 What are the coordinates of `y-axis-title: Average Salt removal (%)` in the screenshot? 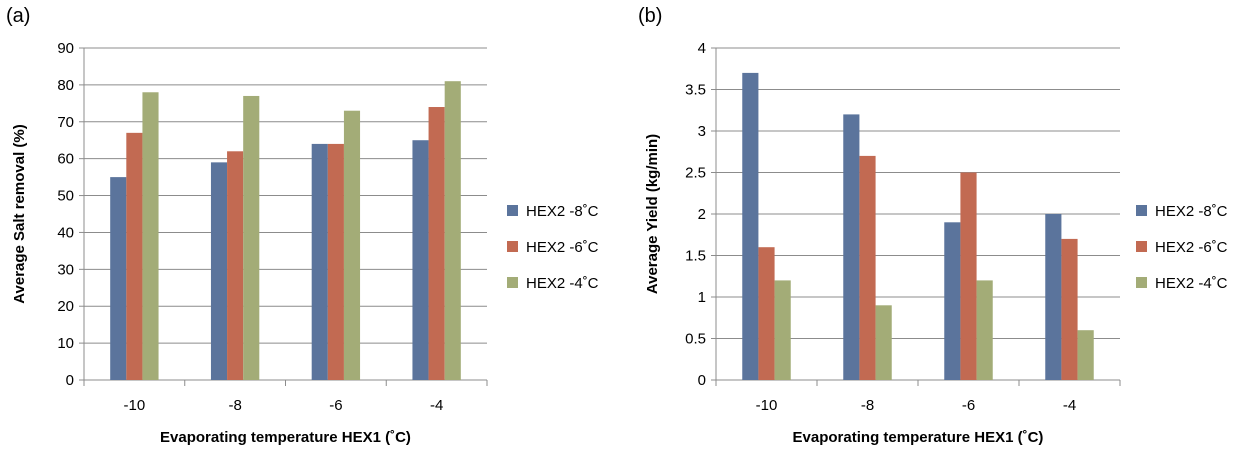 It's located at (19, 214).